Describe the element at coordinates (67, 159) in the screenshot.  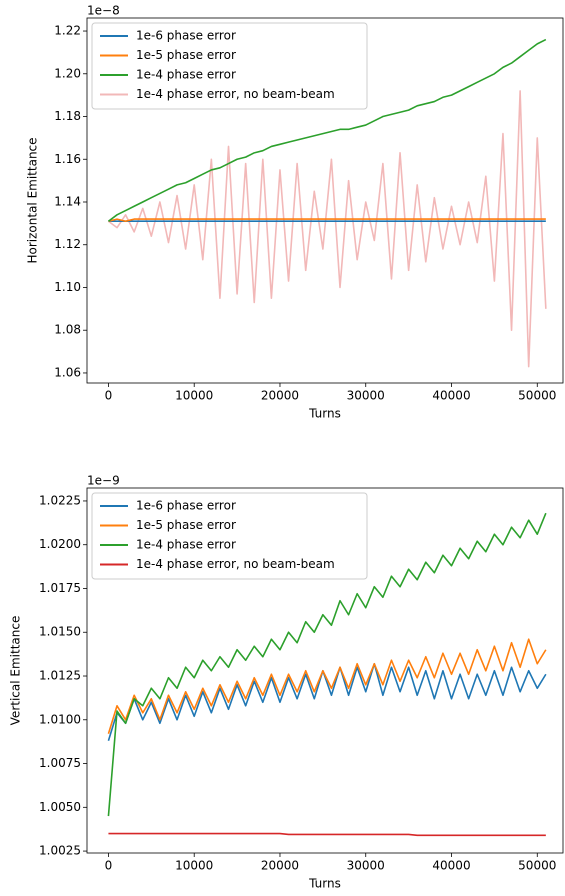
I see `y-tick-label: 1.16` at that location.